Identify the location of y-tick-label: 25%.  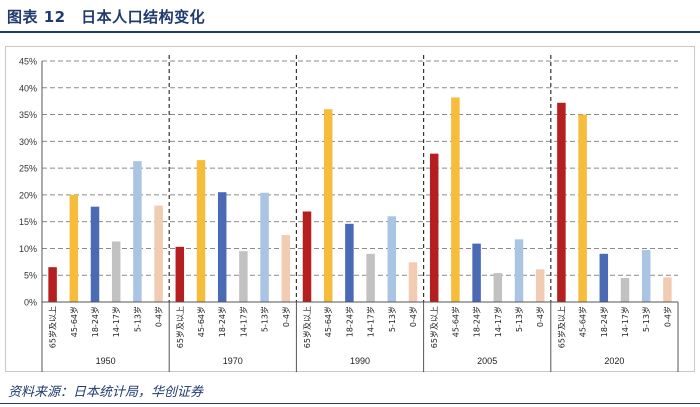
(28, 169).